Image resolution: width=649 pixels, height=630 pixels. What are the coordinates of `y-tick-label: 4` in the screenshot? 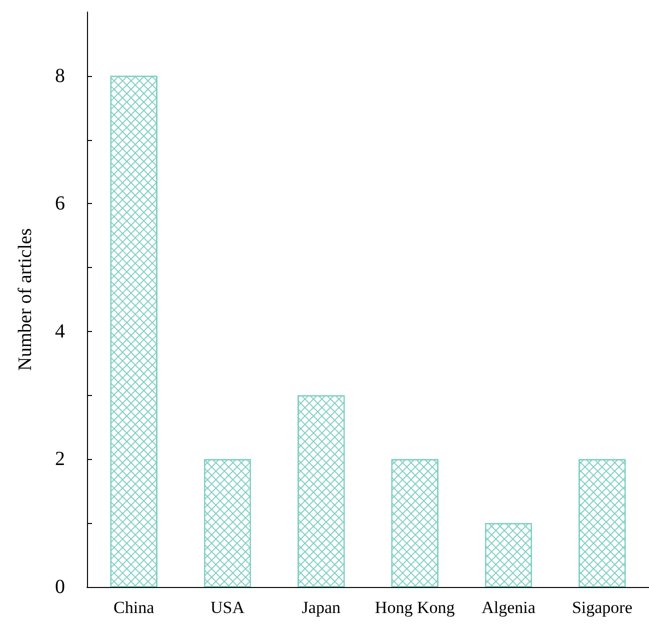 It's located at (60, 331).